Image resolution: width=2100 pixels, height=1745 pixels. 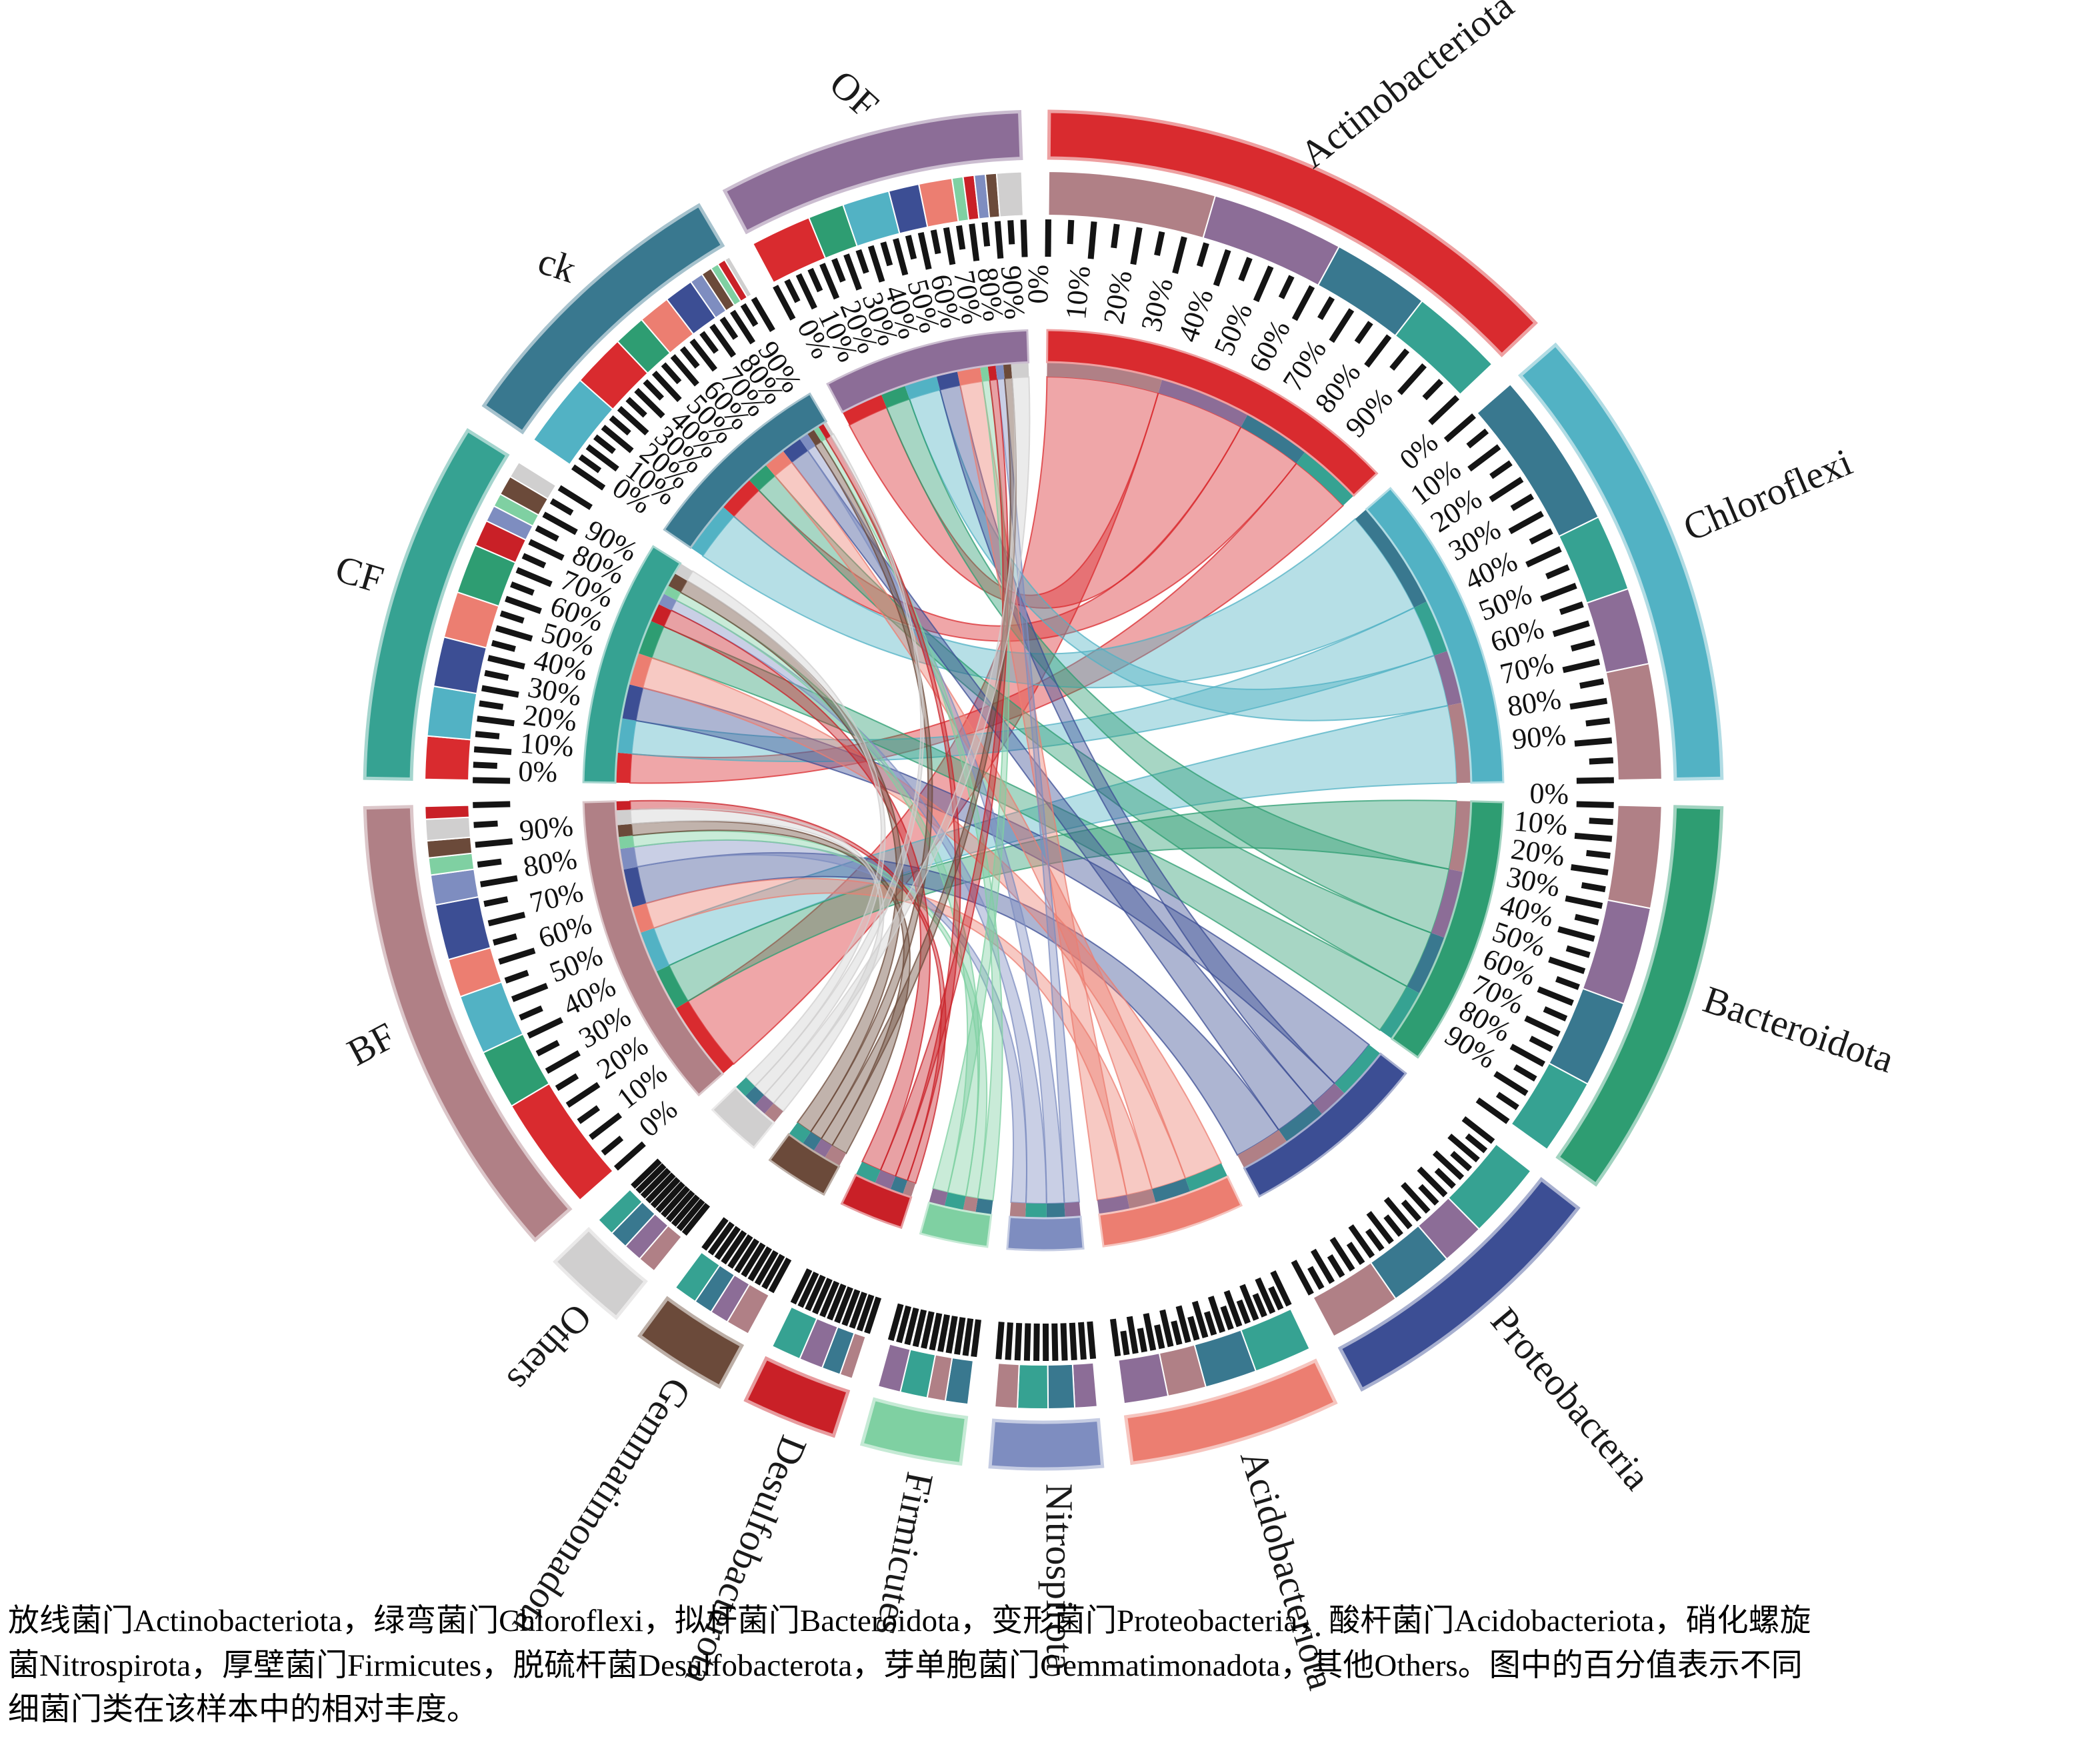 What do you see at coordinates (683, 572) in the screenshot?
I see `root-strip-CF-Others` at bounding box center [683, 572].